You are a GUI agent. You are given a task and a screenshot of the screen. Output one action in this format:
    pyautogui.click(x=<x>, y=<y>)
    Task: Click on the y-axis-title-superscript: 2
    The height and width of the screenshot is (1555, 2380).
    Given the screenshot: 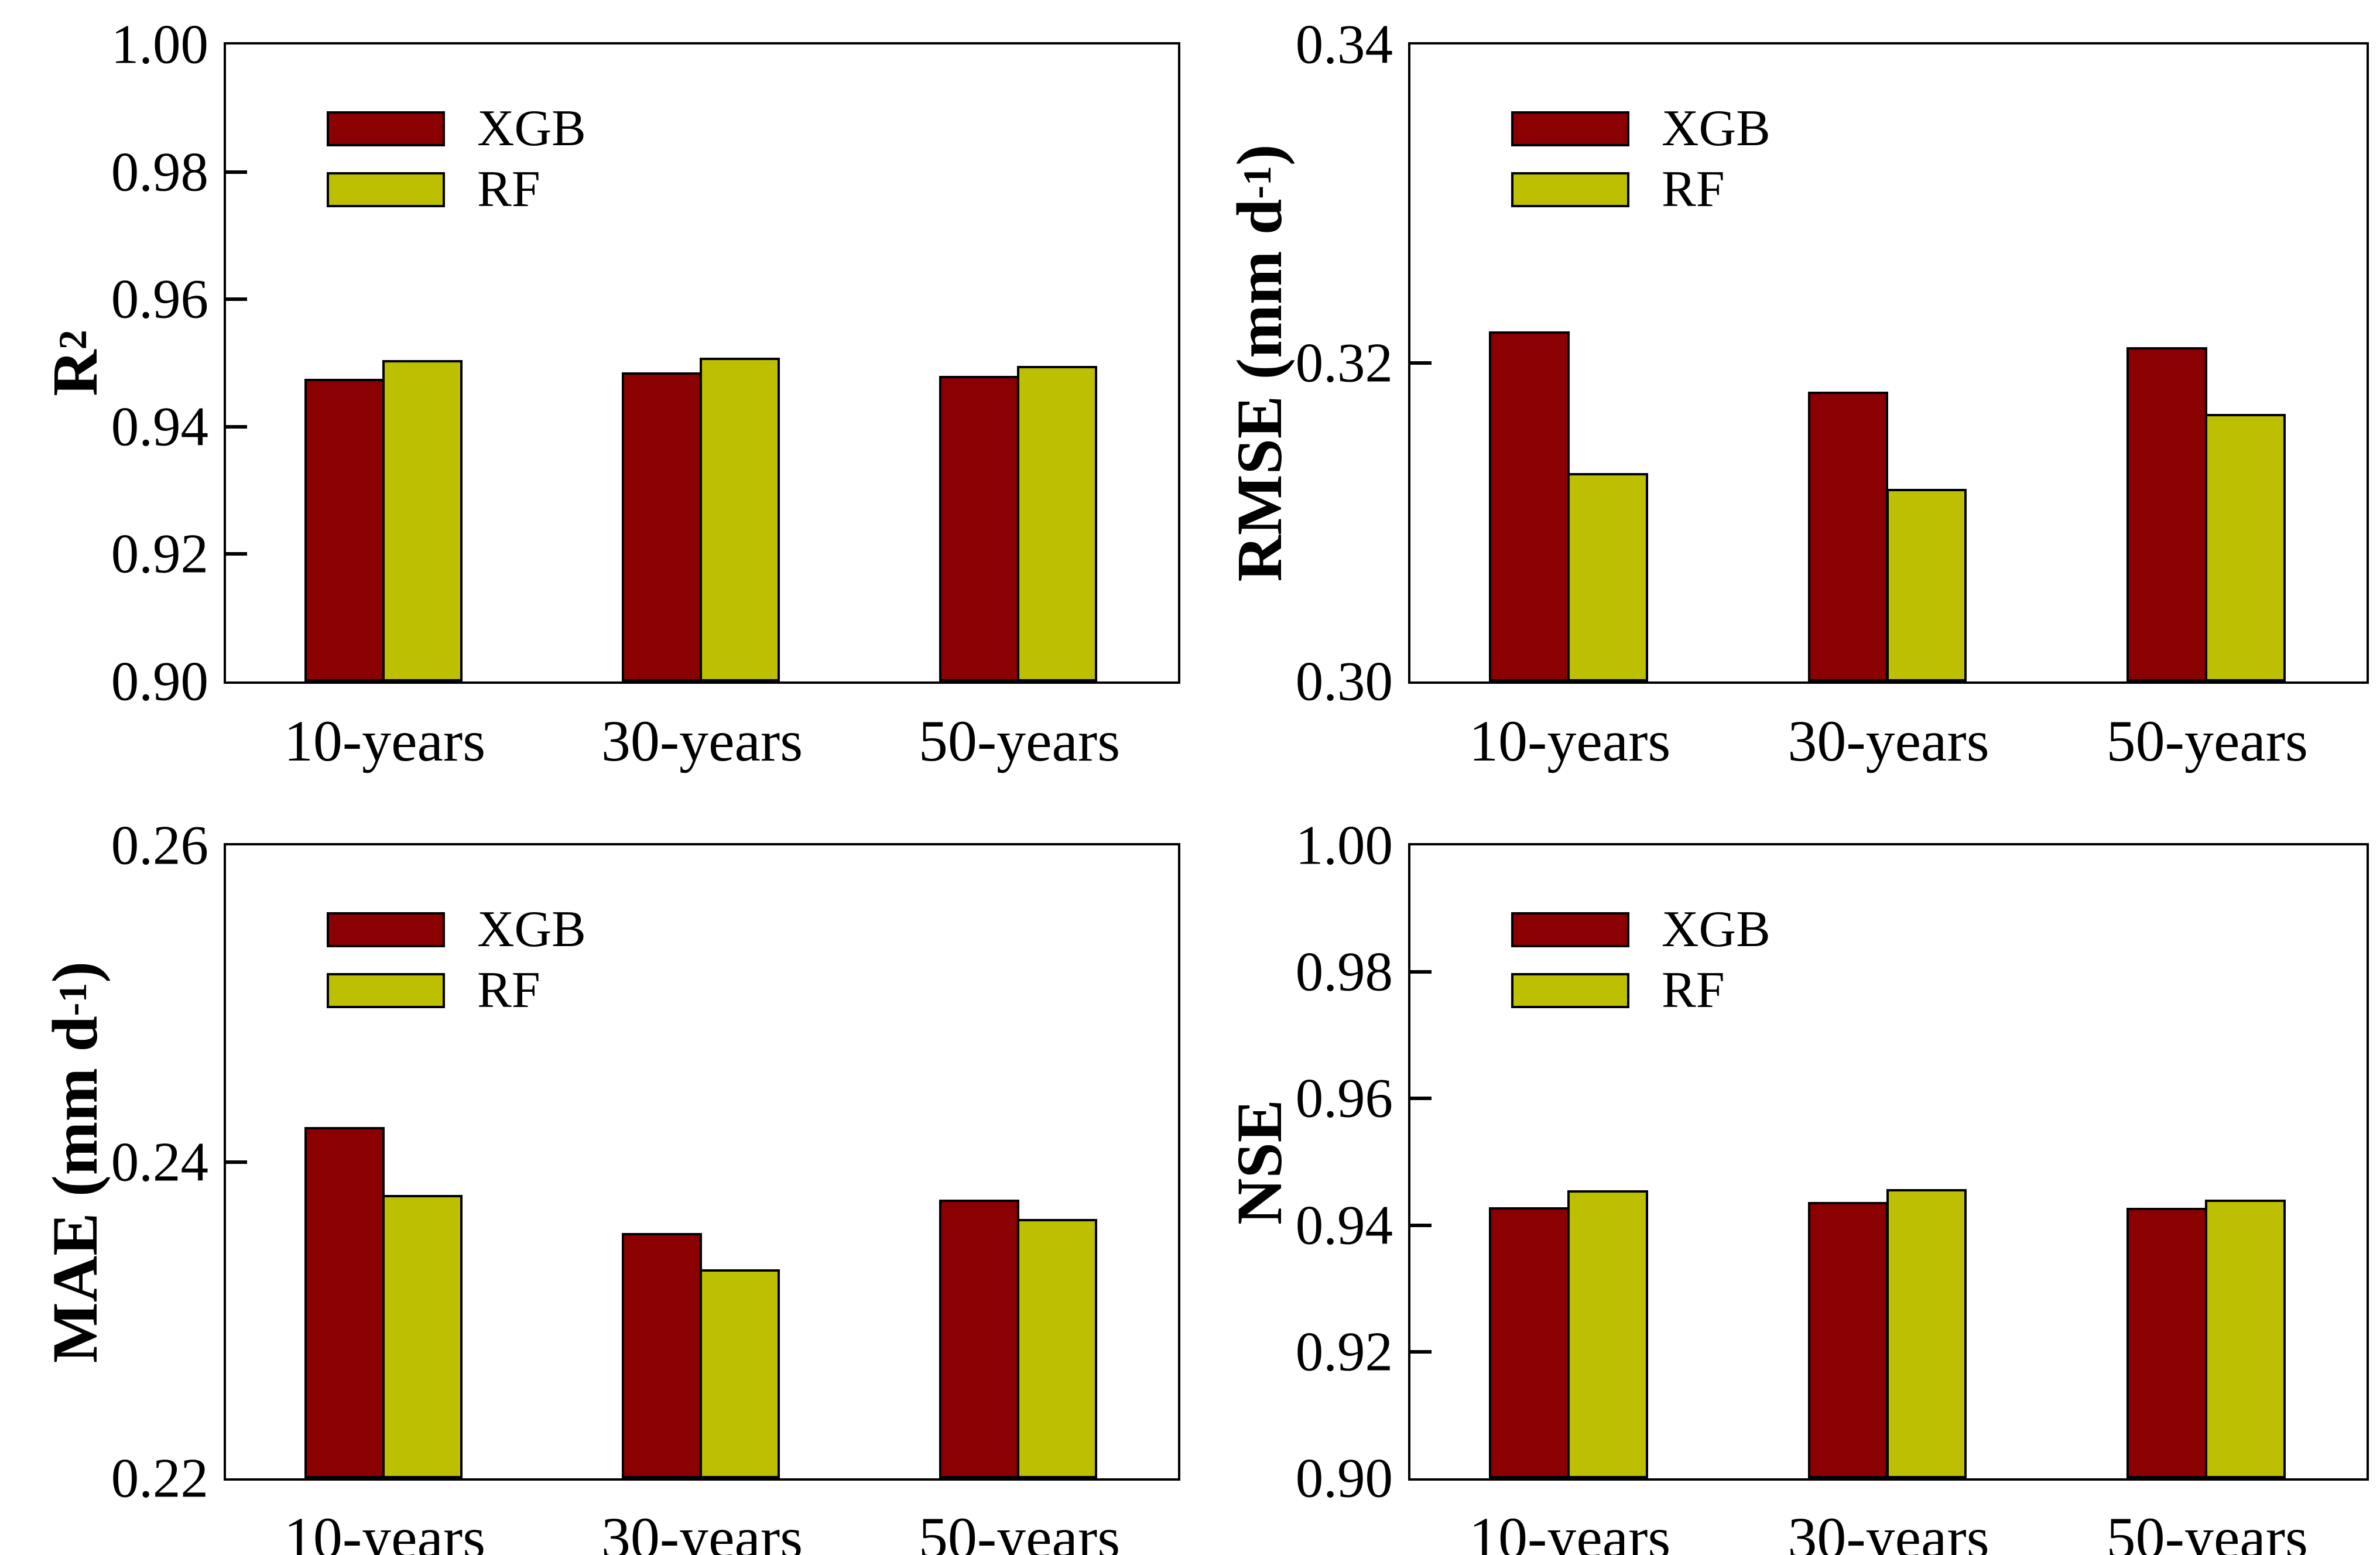 What is the action you would take?
    pyautogui.click(x=72, y=340)
    